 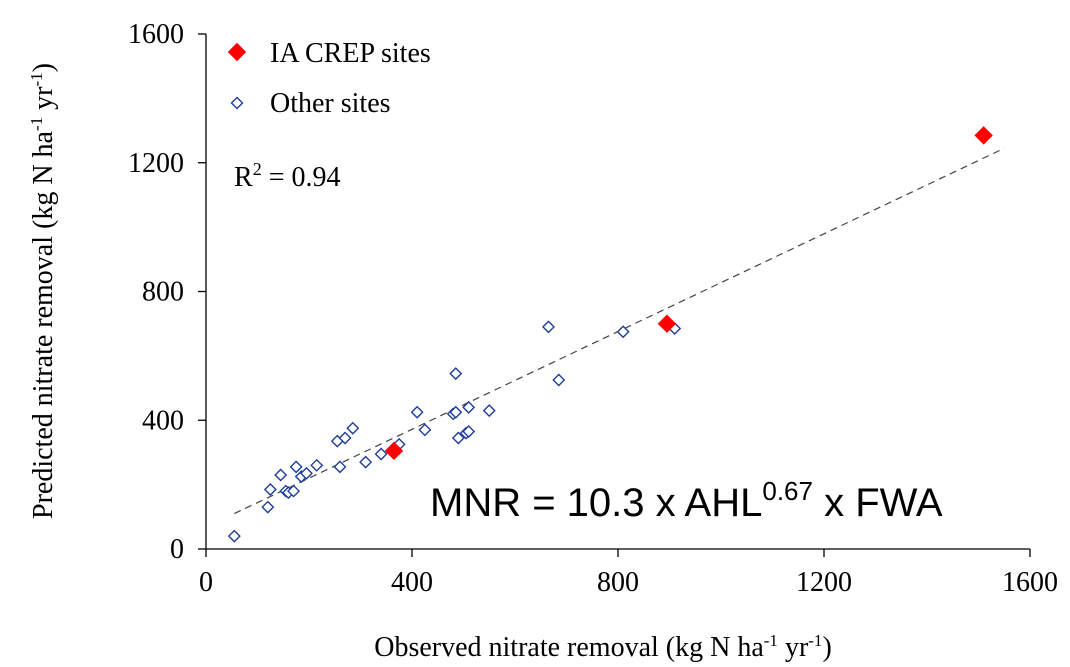 I want to click on legend-marker-other-sites, so click(x=237, y=103).